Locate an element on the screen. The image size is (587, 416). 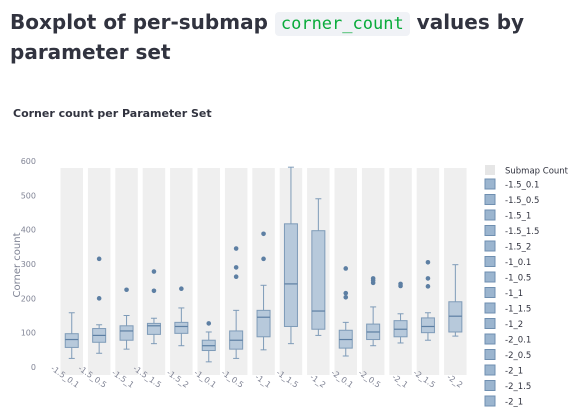
x-tick-label: -1_2 is located at coordinates (317, 380).